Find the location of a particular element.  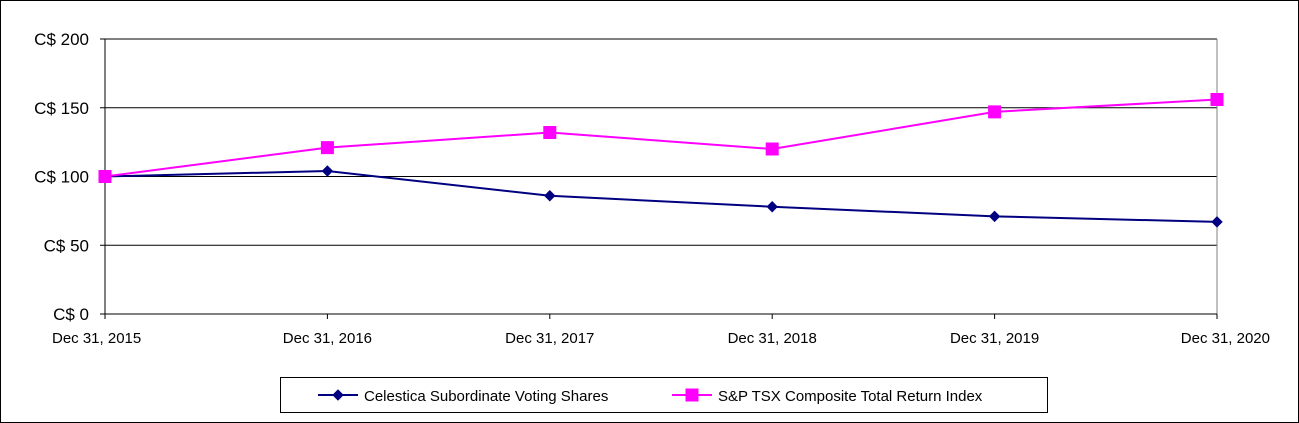

x-tick-label: Dec 31, 2019 is located at coordinates (994, 338).